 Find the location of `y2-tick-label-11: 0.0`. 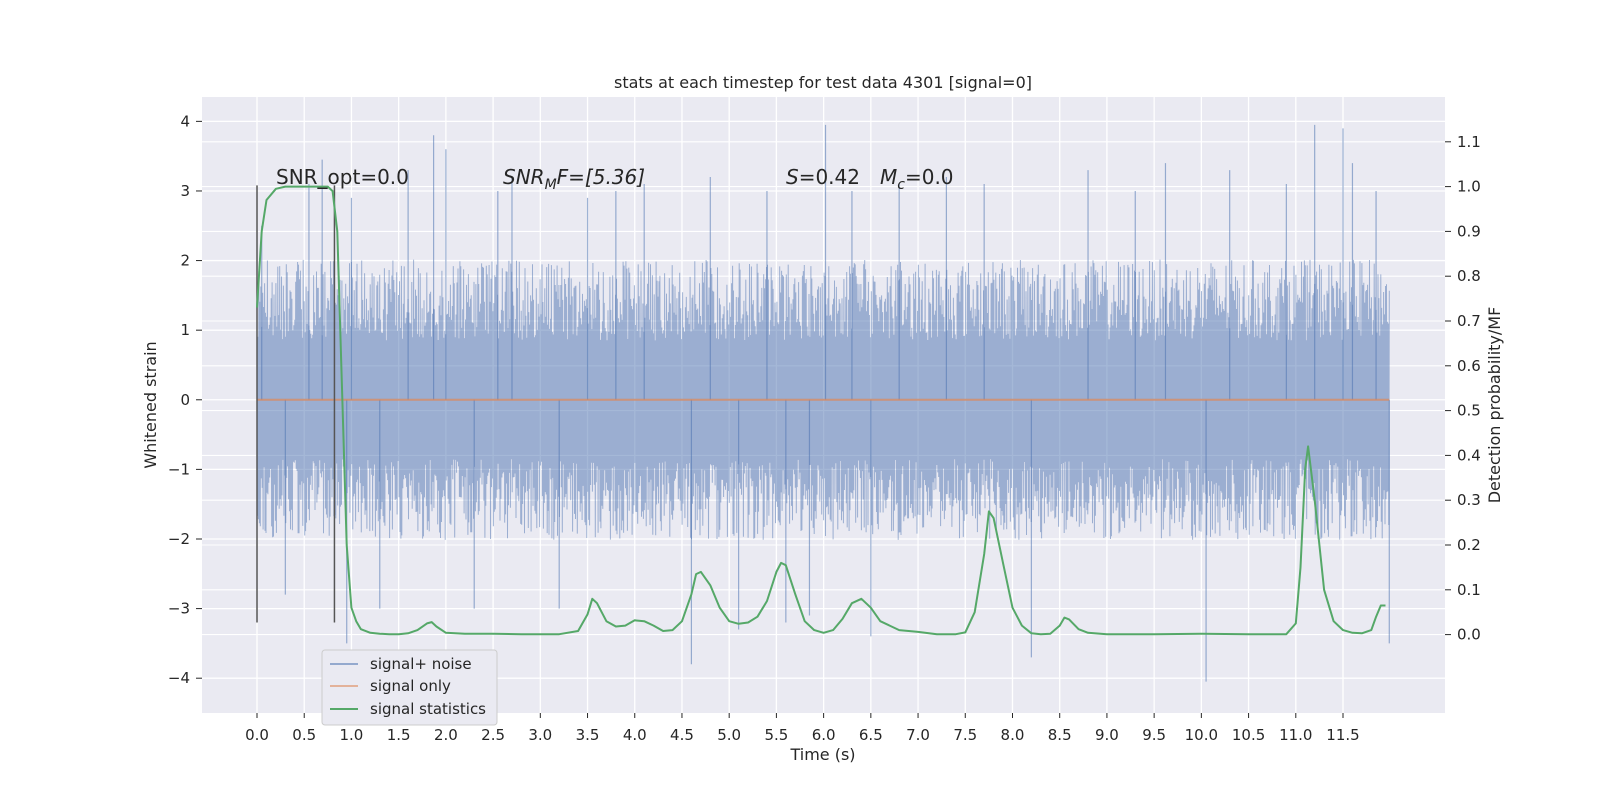

y2-tick-label-11: 0.0 is located at coordinates (1469, 635).